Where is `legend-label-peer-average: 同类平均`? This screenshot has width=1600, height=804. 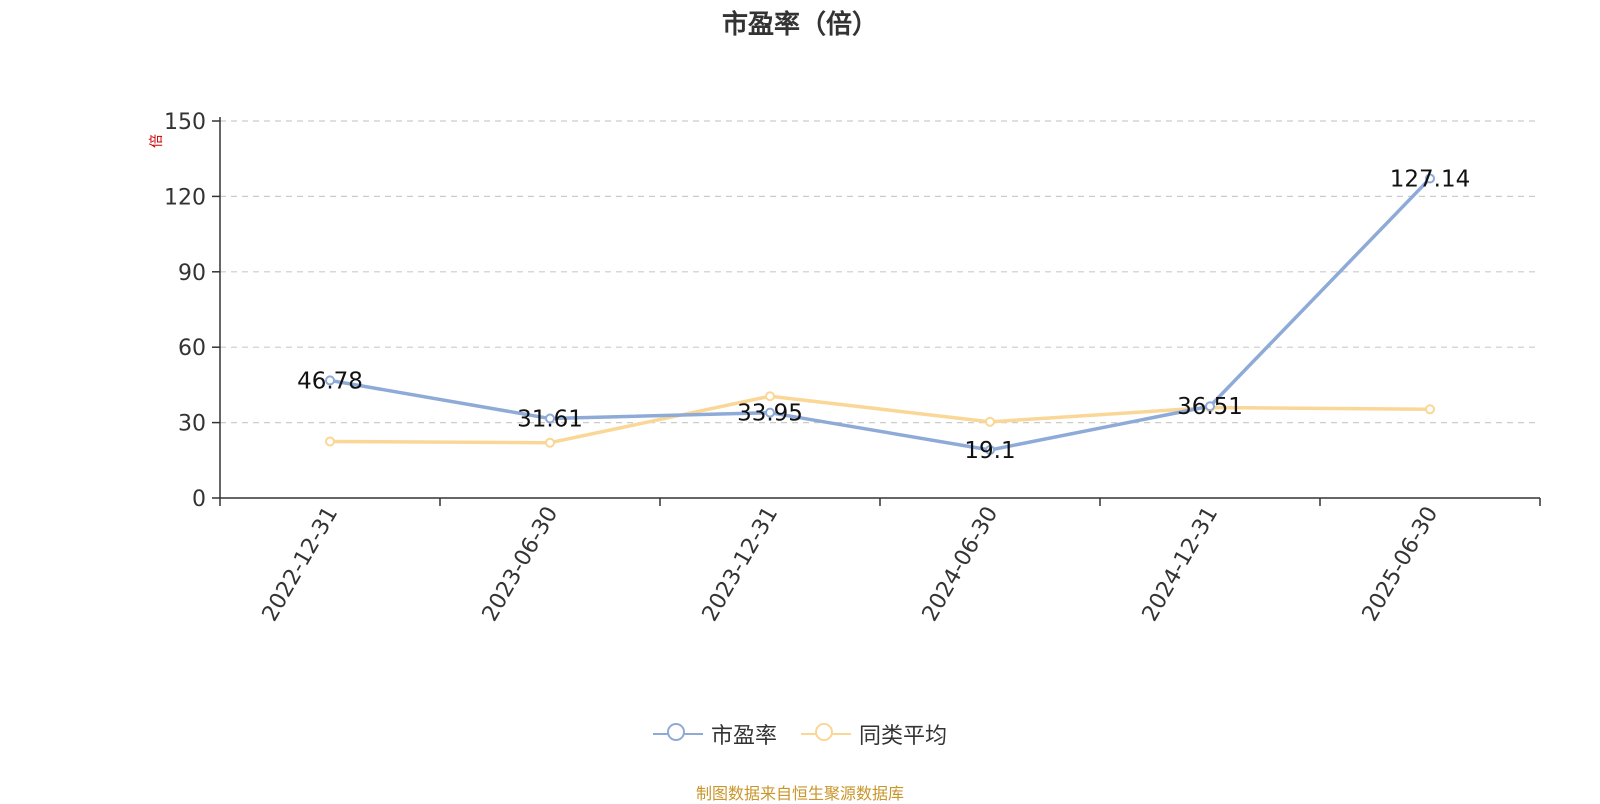
legend-label-peer-average: 同类平均 is located at coordinates (903, 736).